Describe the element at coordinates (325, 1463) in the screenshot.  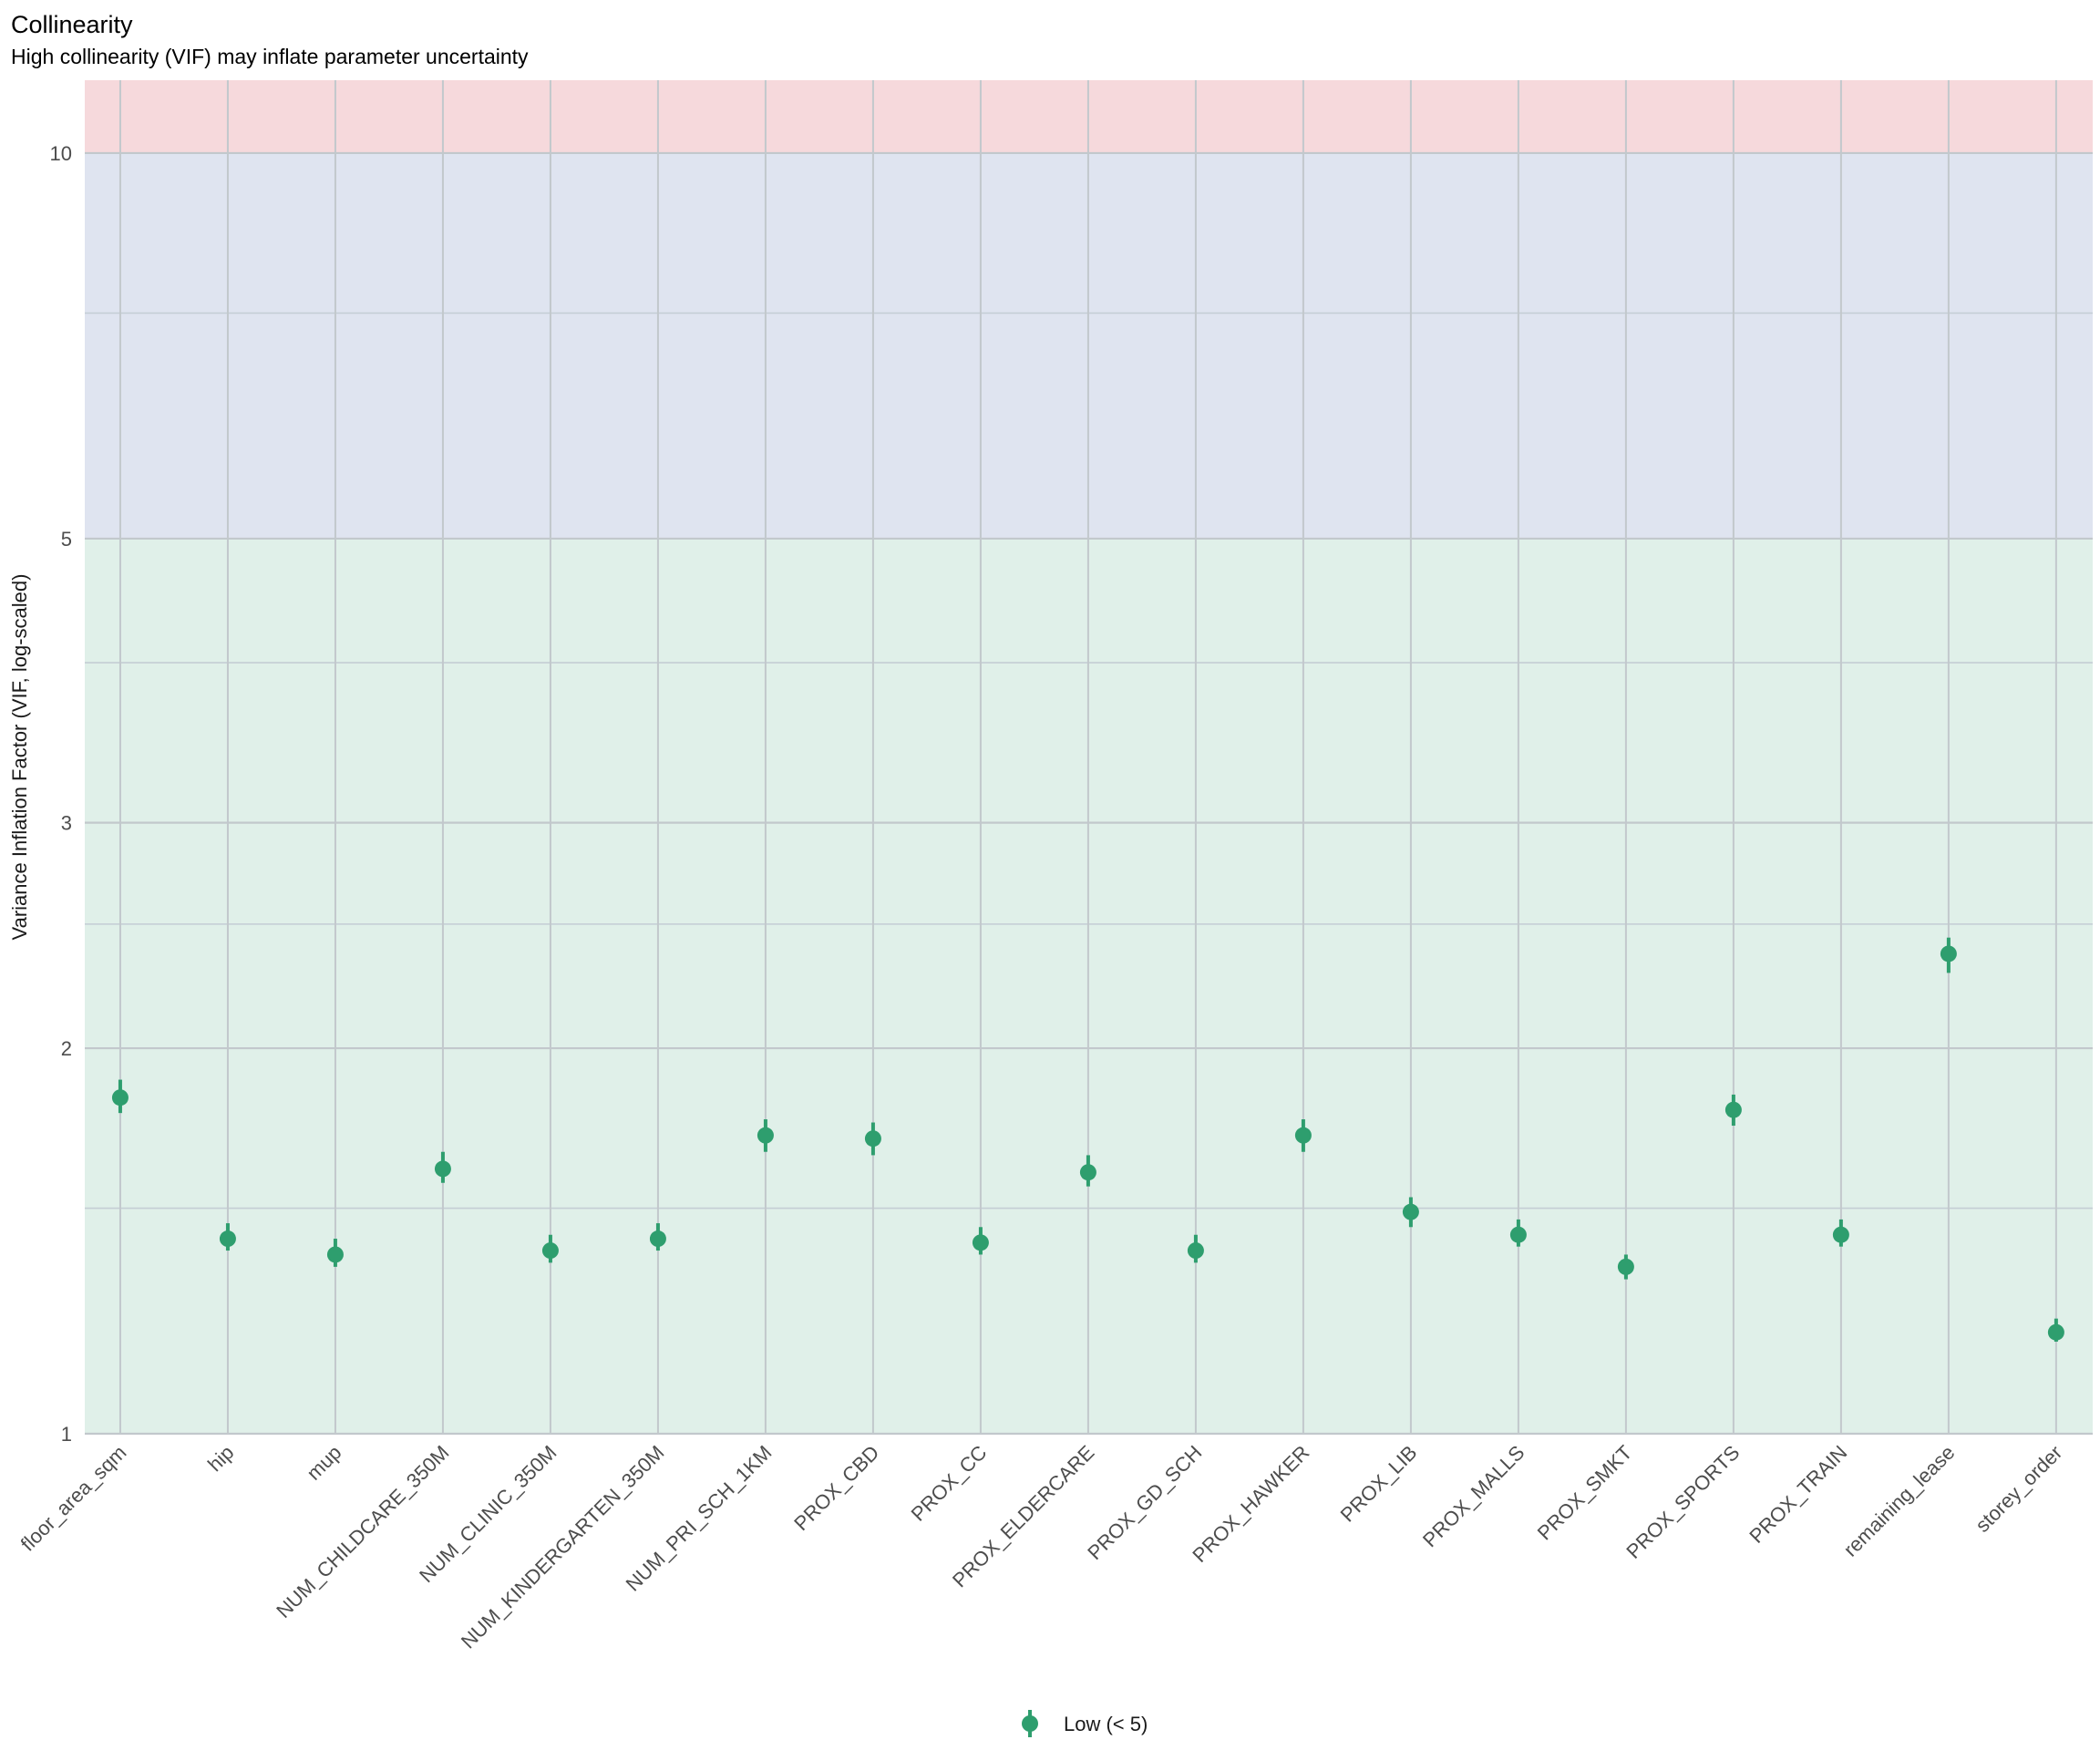
I see `x-tick-label: mup` at that location.